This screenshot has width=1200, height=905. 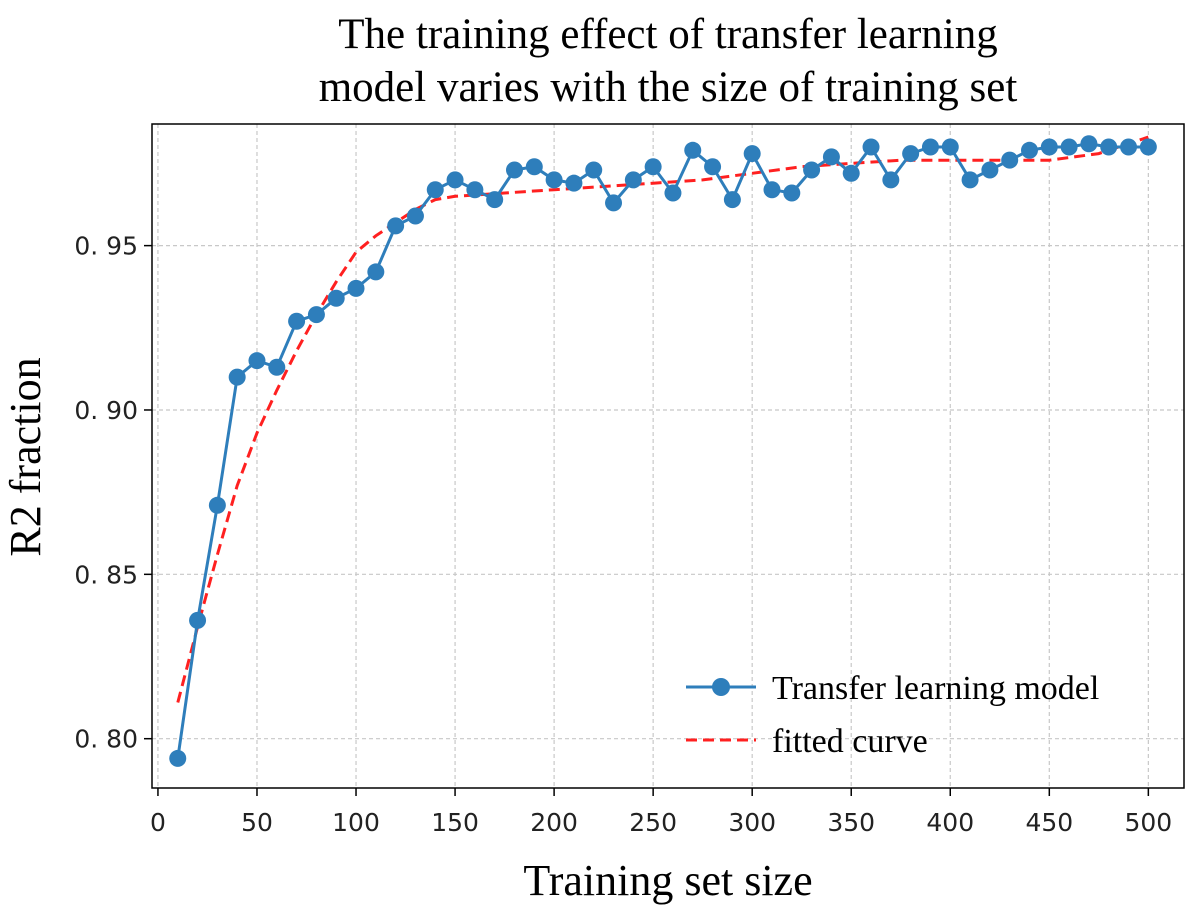 I want to click on legend-label-transfer: Transfer learning model, so click(x=935, y=688).